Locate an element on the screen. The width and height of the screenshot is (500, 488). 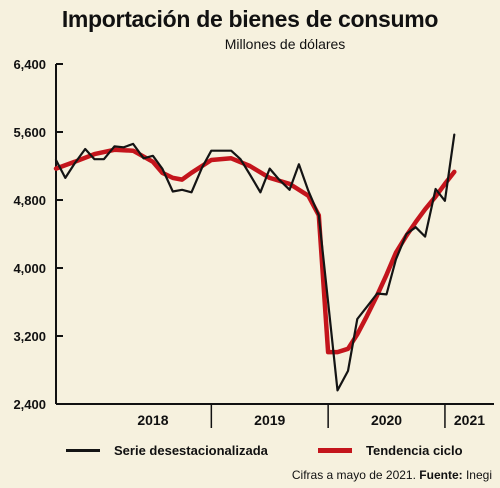
y-tick-label: 3,200 is located at coordinates (29, 336).